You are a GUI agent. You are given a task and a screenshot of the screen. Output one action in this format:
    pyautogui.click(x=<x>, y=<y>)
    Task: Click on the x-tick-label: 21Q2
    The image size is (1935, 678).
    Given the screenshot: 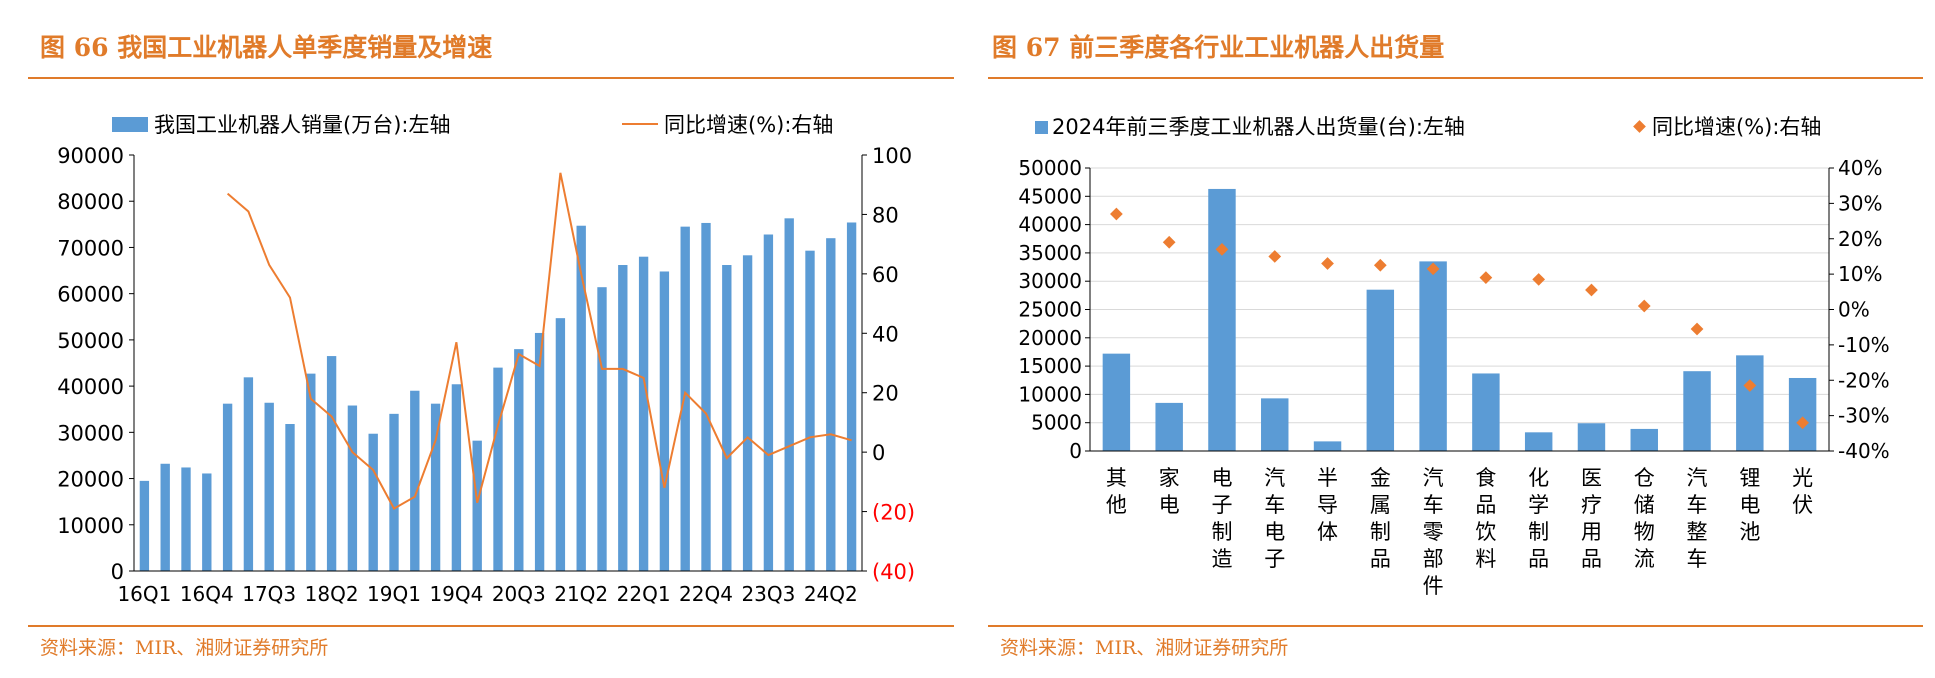 What is the action you would take?
    pyautogui.click(x=581, y=594)
    